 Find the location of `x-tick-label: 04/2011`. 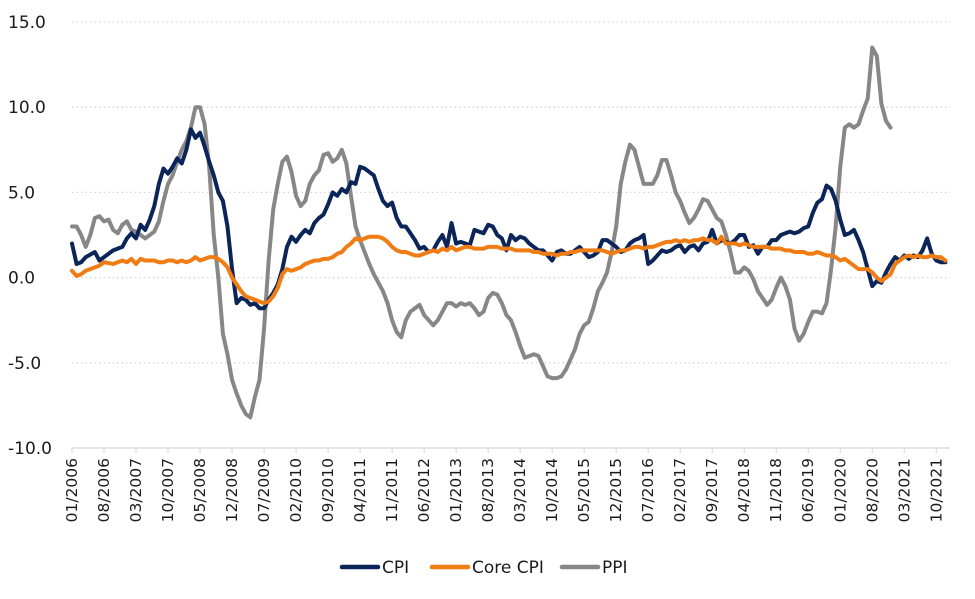

x-tick-label: 04/2011 is located at coordinates (360, 490).